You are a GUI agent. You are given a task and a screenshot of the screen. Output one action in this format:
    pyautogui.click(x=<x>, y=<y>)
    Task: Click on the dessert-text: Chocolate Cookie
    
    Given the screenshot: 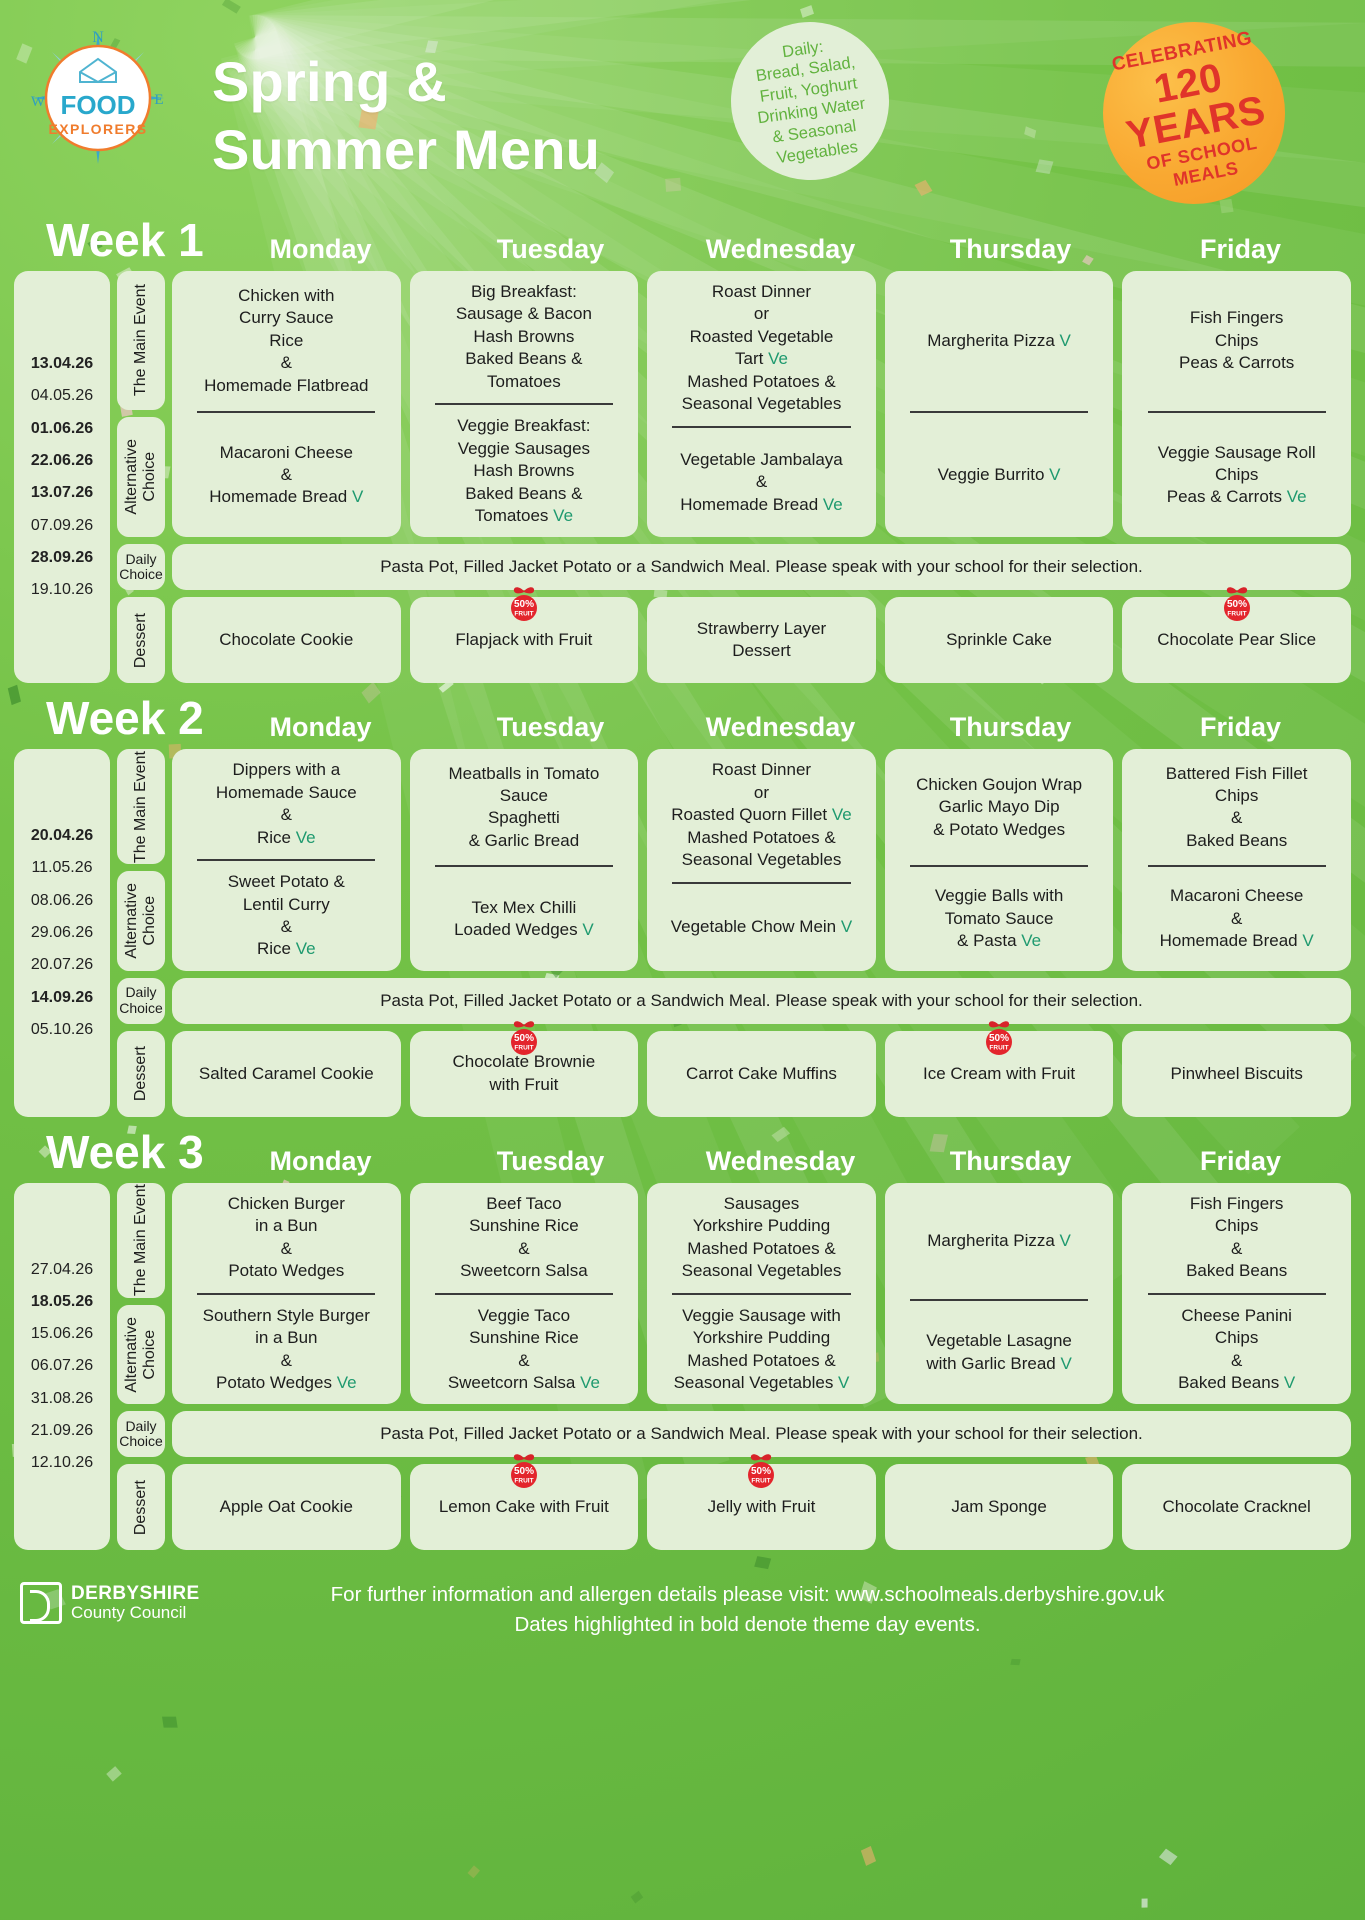 What is the action you would take?
    pyautogui.click(x=286, y=640)
    